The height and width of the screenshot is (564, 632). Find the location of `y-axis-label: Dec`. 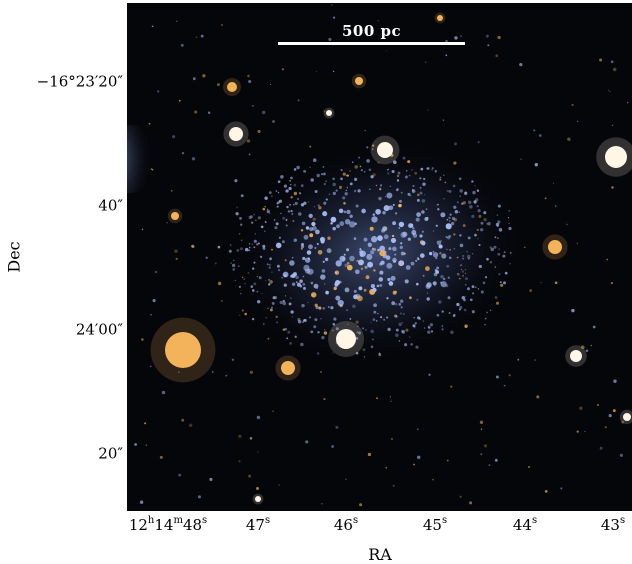

y-axis-label: Dec is located at coordinates (14, 257).